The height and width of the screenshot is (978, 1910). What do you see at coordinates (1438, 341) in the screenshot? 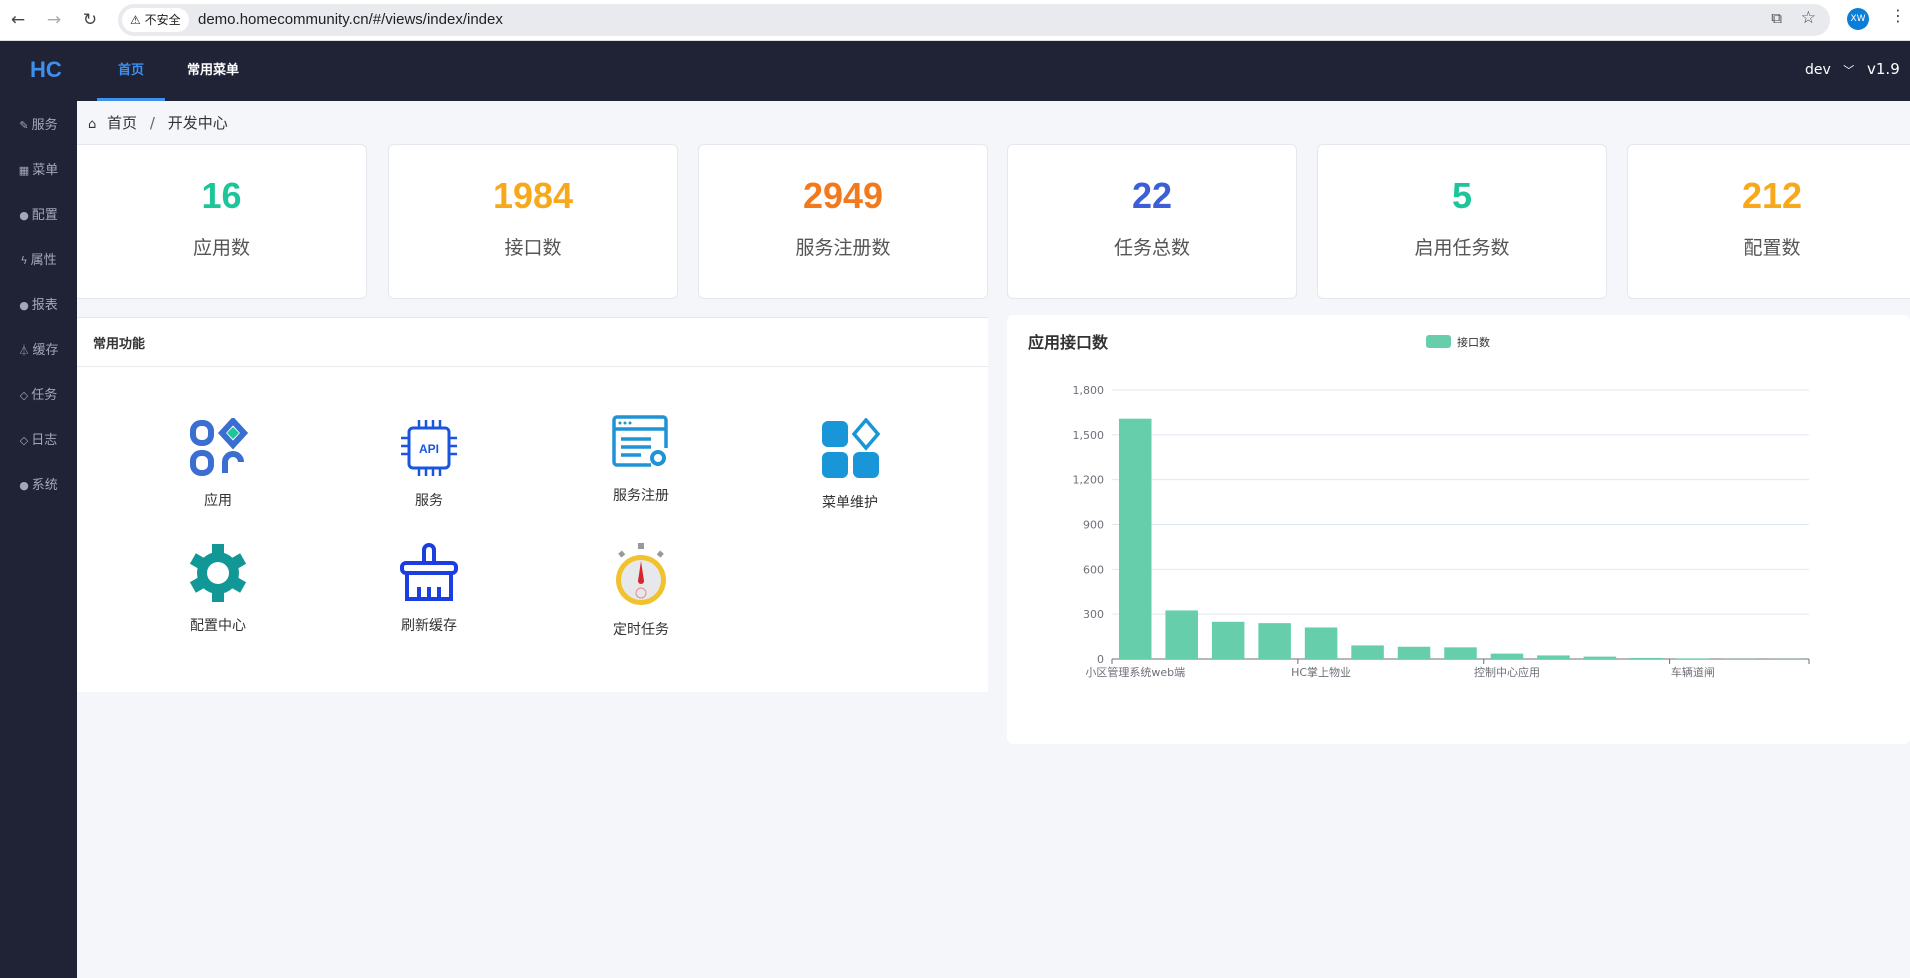
I see `legend-swatch` at bounding box center [1438, 341].